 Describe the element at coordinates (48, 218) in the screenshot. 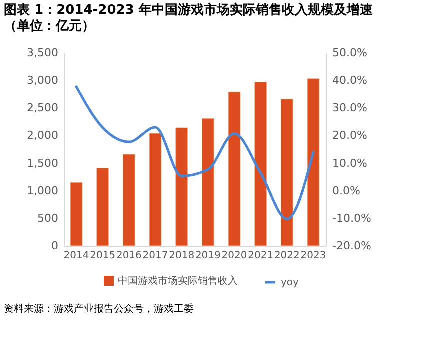

I see `y-tick-label: 500` at that location.